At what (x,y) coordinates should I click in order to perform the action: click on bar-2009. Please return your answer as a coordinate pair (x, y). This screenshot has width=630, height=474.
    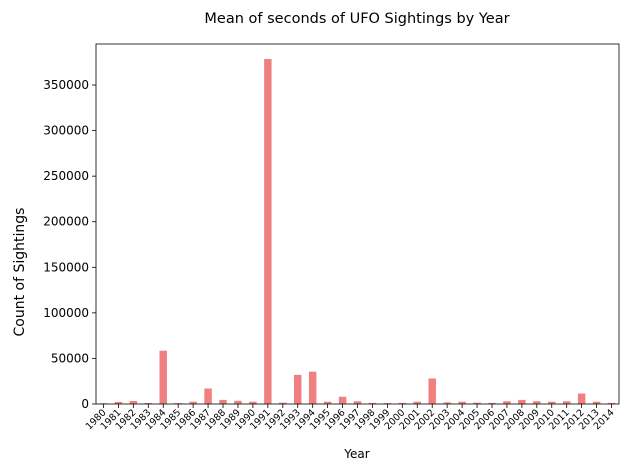
    Looking at the image, I should click on (537, 402).